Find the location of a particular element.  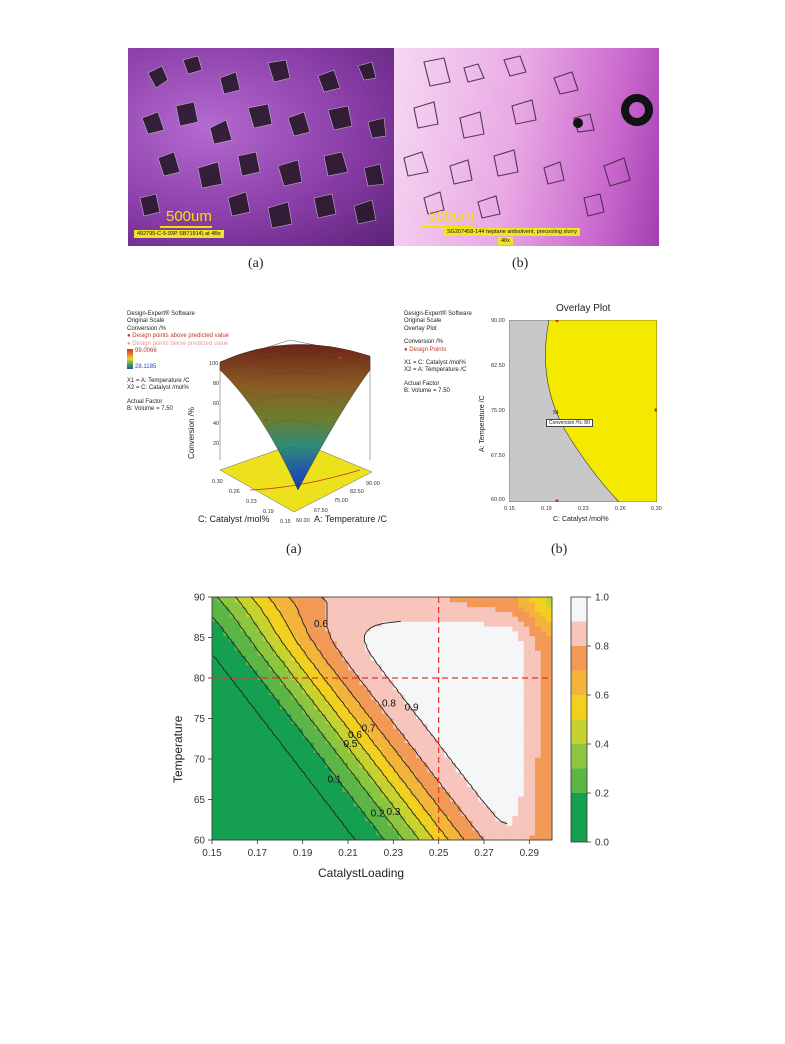

x-tick-label: 0.21 is located at coordinates (348, 853).